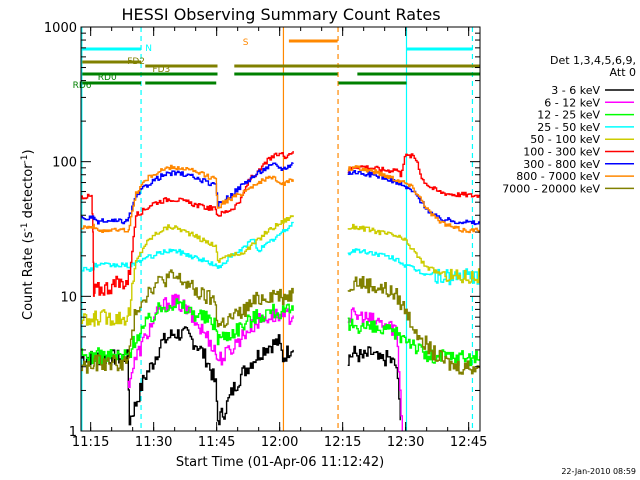 This screenshot has height=480, width=640. I want to click on series-line-25to50keV, so click(187, 246).